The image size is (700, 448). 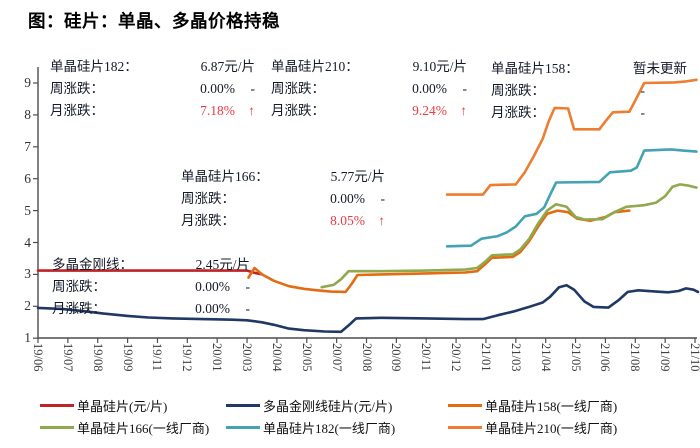 What do you see at coordinates (315, 66) in the screenshot?
I see `series-name-label: 单晶硅片210：` at bounding box center [315, 66].